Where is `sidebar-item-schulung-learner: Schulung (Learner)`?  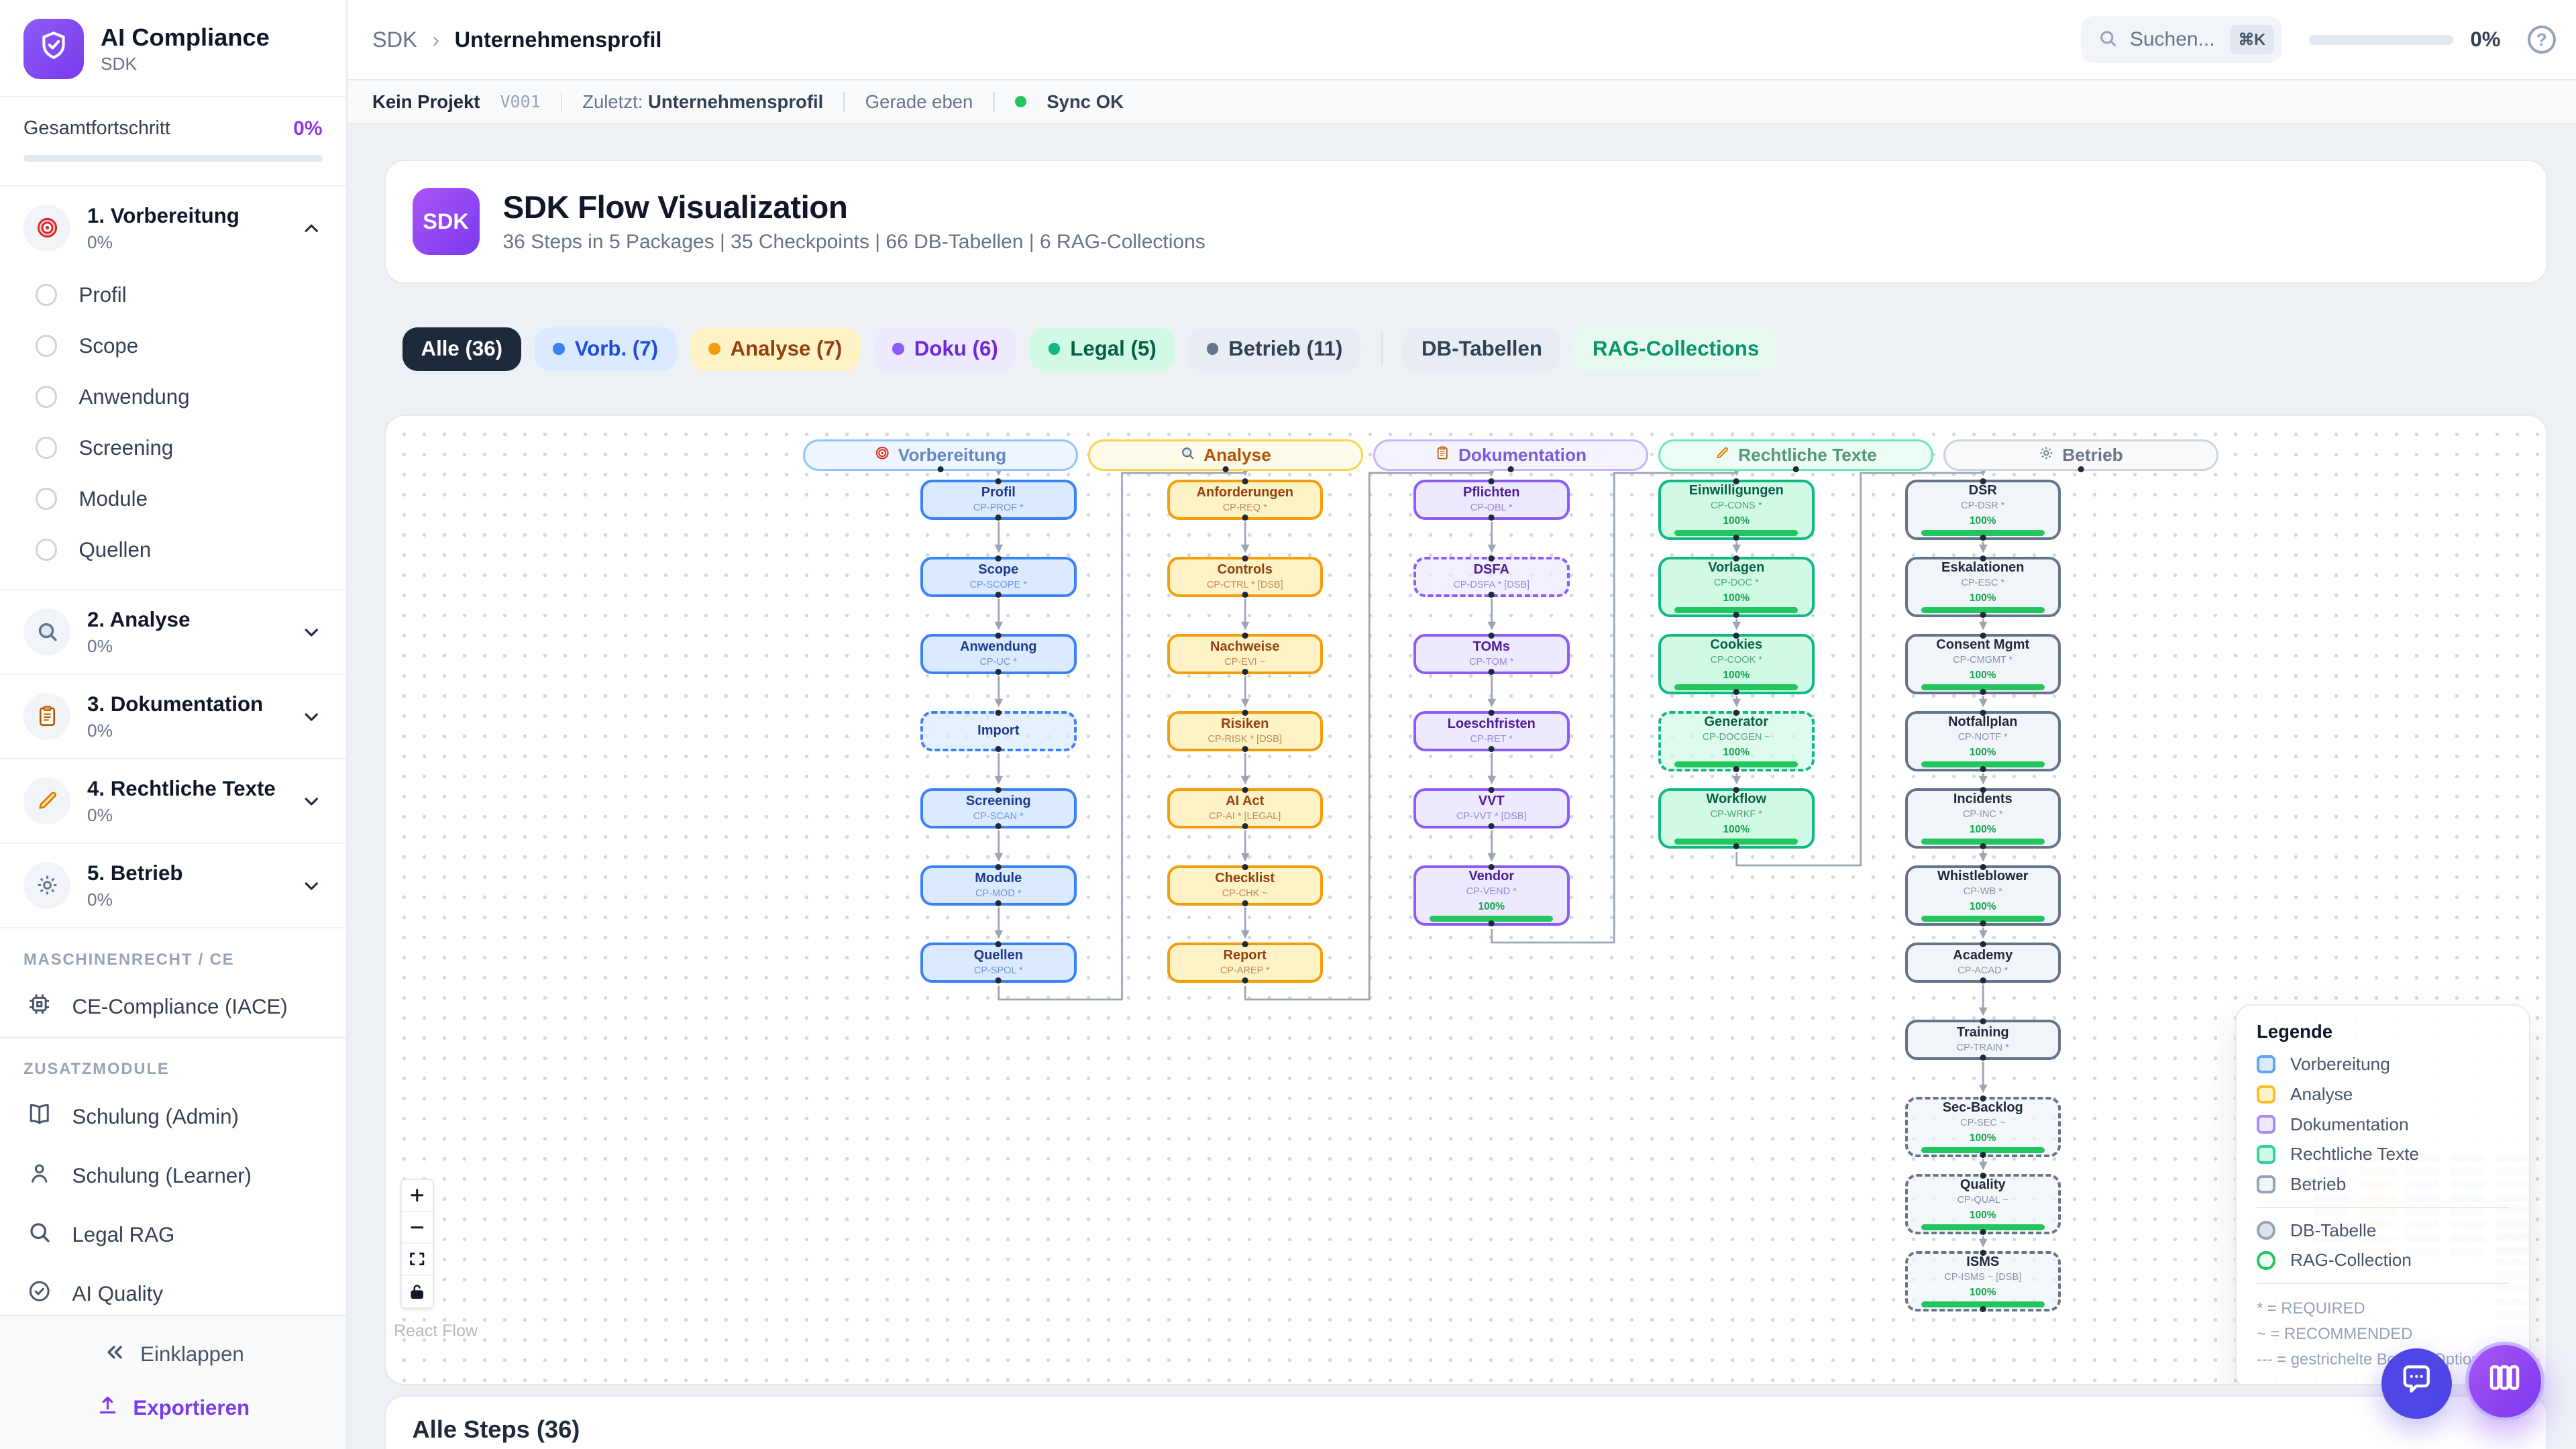 sidebar-item-schulung-learner: Schulung (Learner) is located at coordinates (173, 1175).